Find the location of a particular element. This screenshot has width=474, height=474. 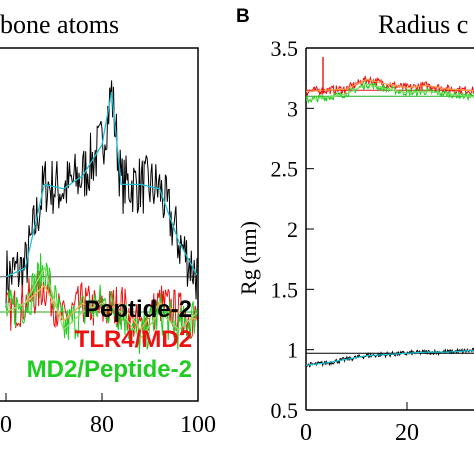

left-xtick-label-0: 0 is located at coordinates (6, 425).